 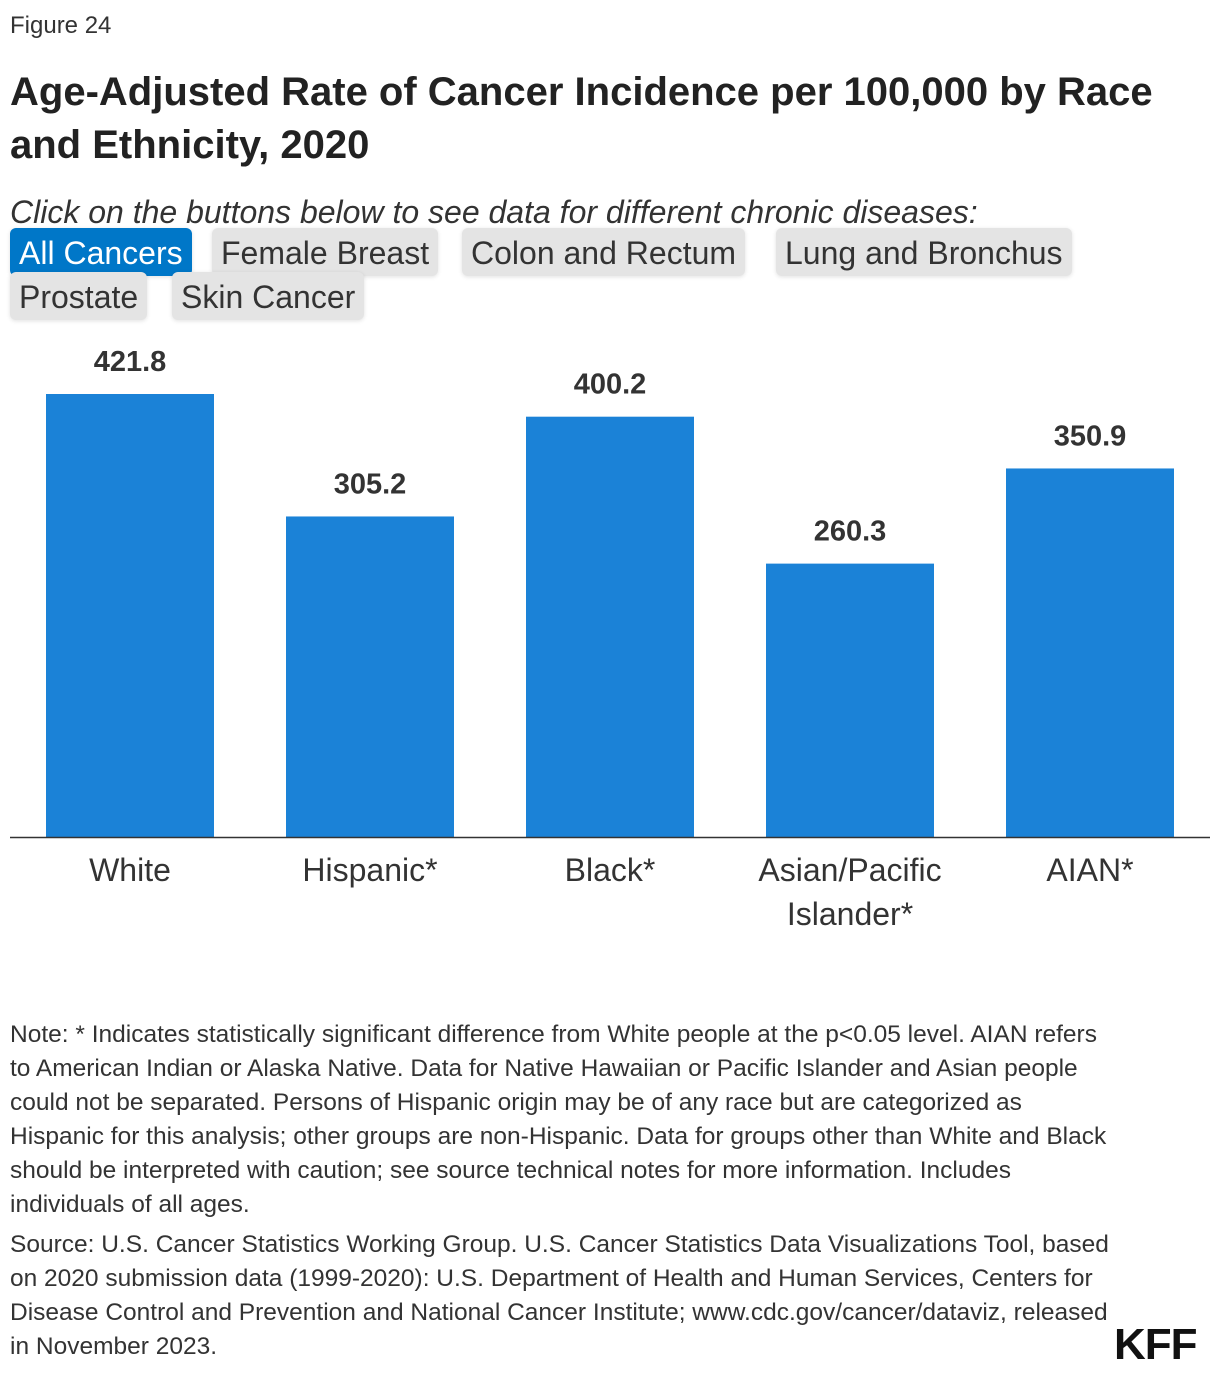 What do you see at coordinates (1090, 436) in the screenshot?
I see `value-label: 350.9` at bounding box center [1090, 436].